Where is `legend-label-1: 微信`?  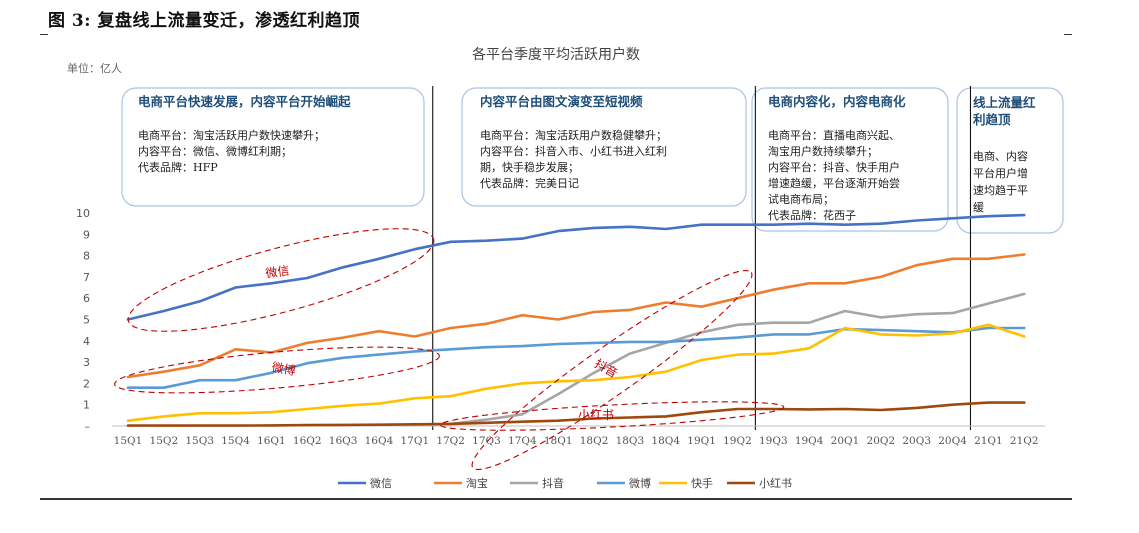
legend-label-1: 微信 is located at coordinates (381, 483).